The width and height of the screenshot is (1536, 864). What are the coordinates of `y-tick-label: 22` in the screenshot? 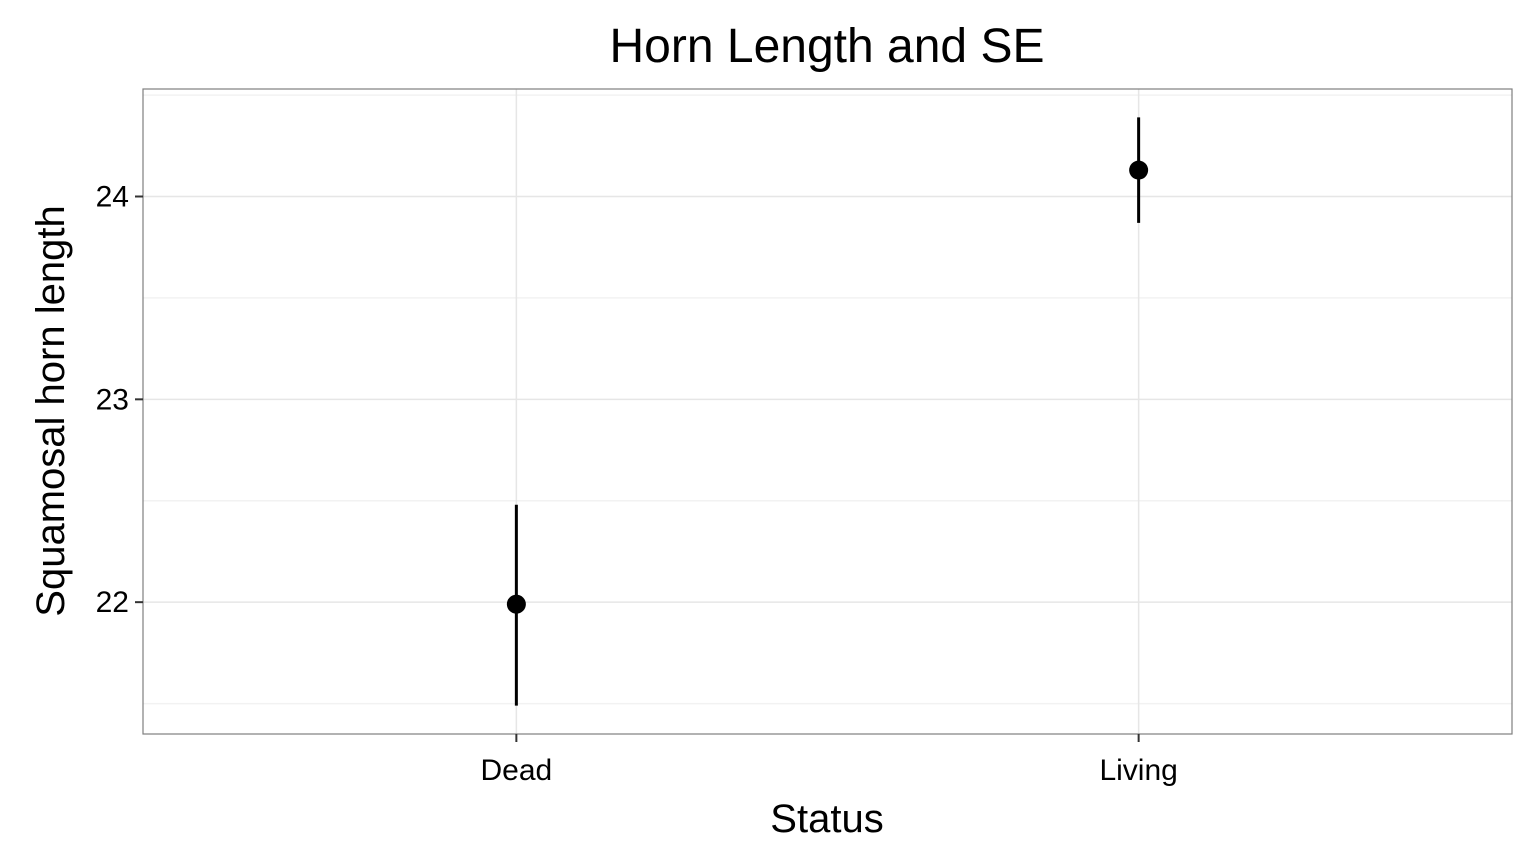 It's located at (112, 602).